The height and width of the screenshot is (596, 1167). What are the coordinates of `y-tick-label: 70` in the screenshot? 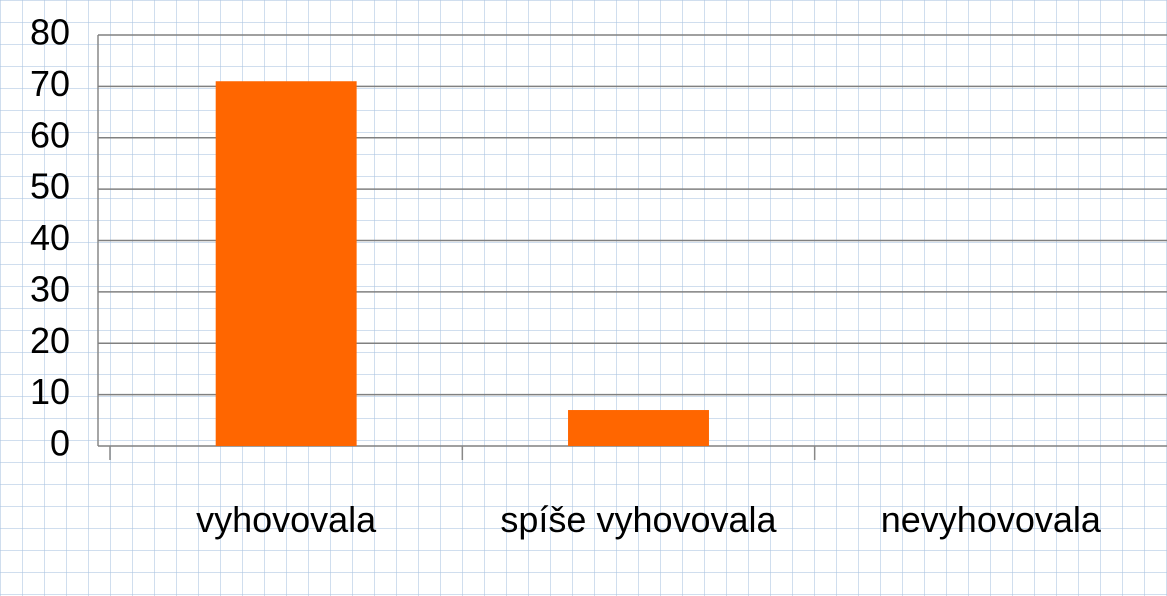 It's located at (50, 83).